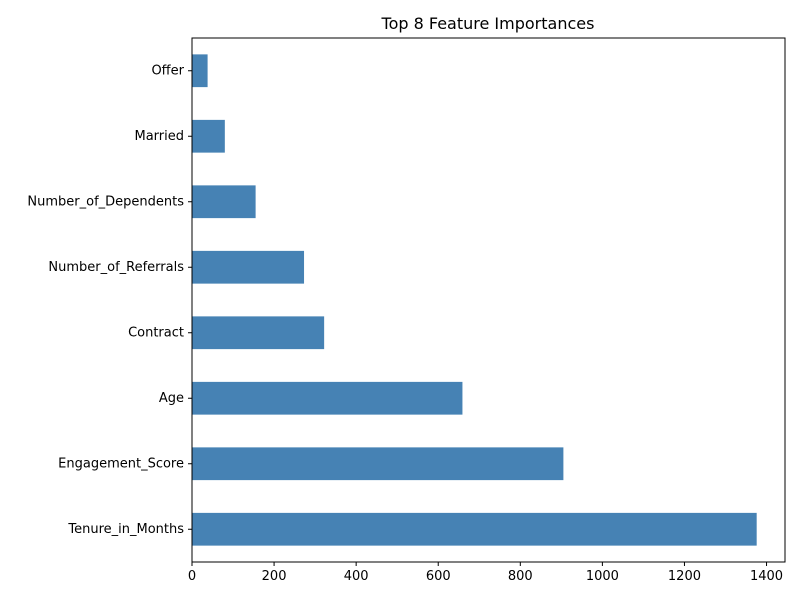 Image resolution: width=800 pixels, height=600 pixels. I want to click on bar-offer, so click(200, 71).